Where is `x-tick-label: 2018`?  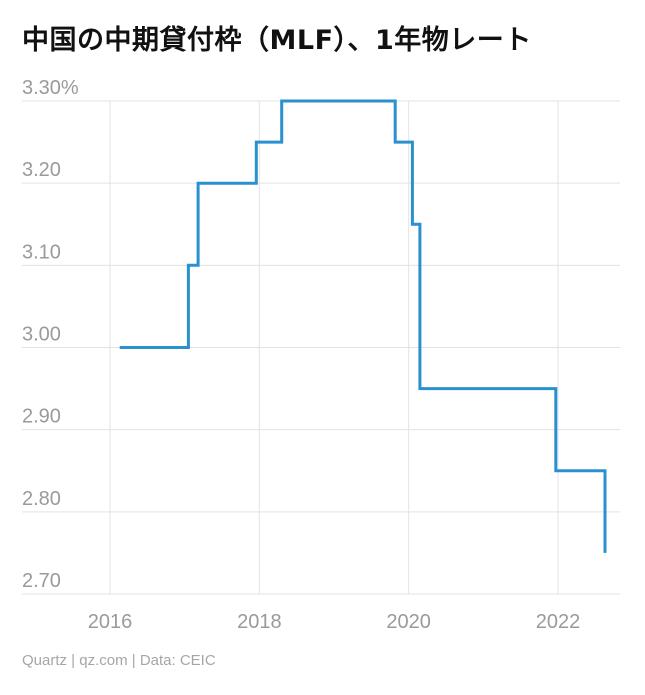
x-tick-label: 2018 is located at coordinates (259, 622).